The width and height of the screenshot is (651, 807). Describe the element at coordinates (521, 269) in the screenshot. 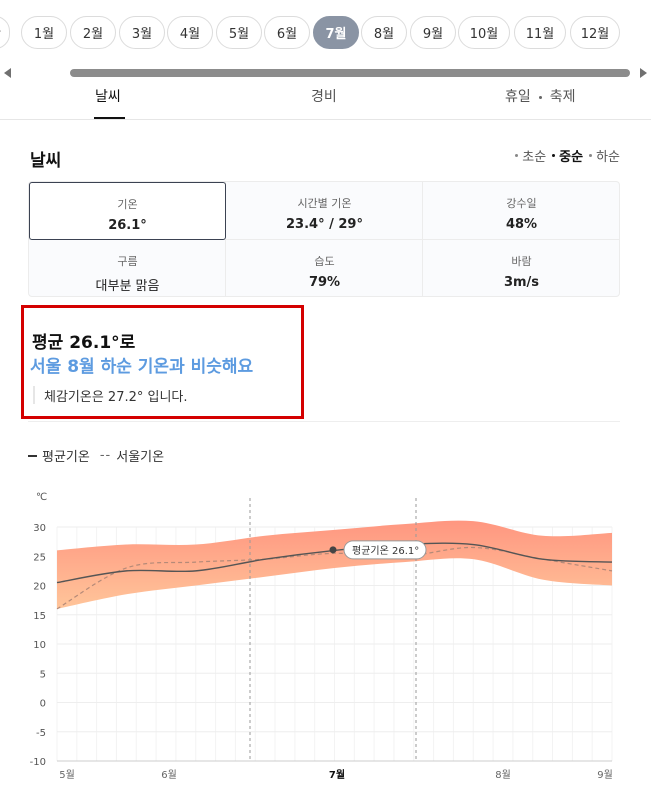

I see `stat-wind: 바람 3m/s` at that location.